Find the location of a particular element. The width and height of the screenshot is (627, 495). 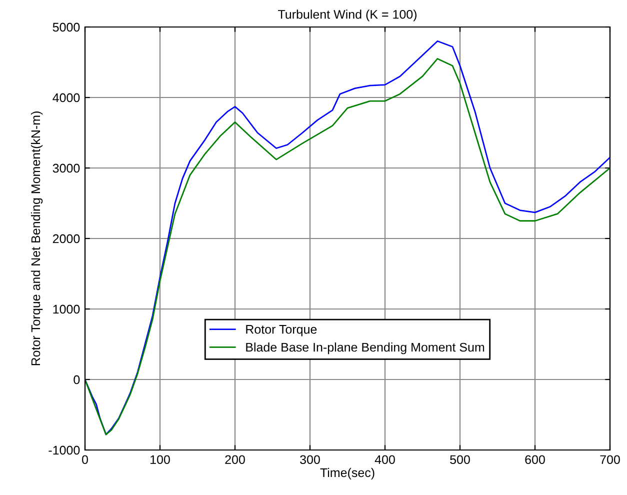

x-tick-label: 500 is located at coordinates (460, 459).